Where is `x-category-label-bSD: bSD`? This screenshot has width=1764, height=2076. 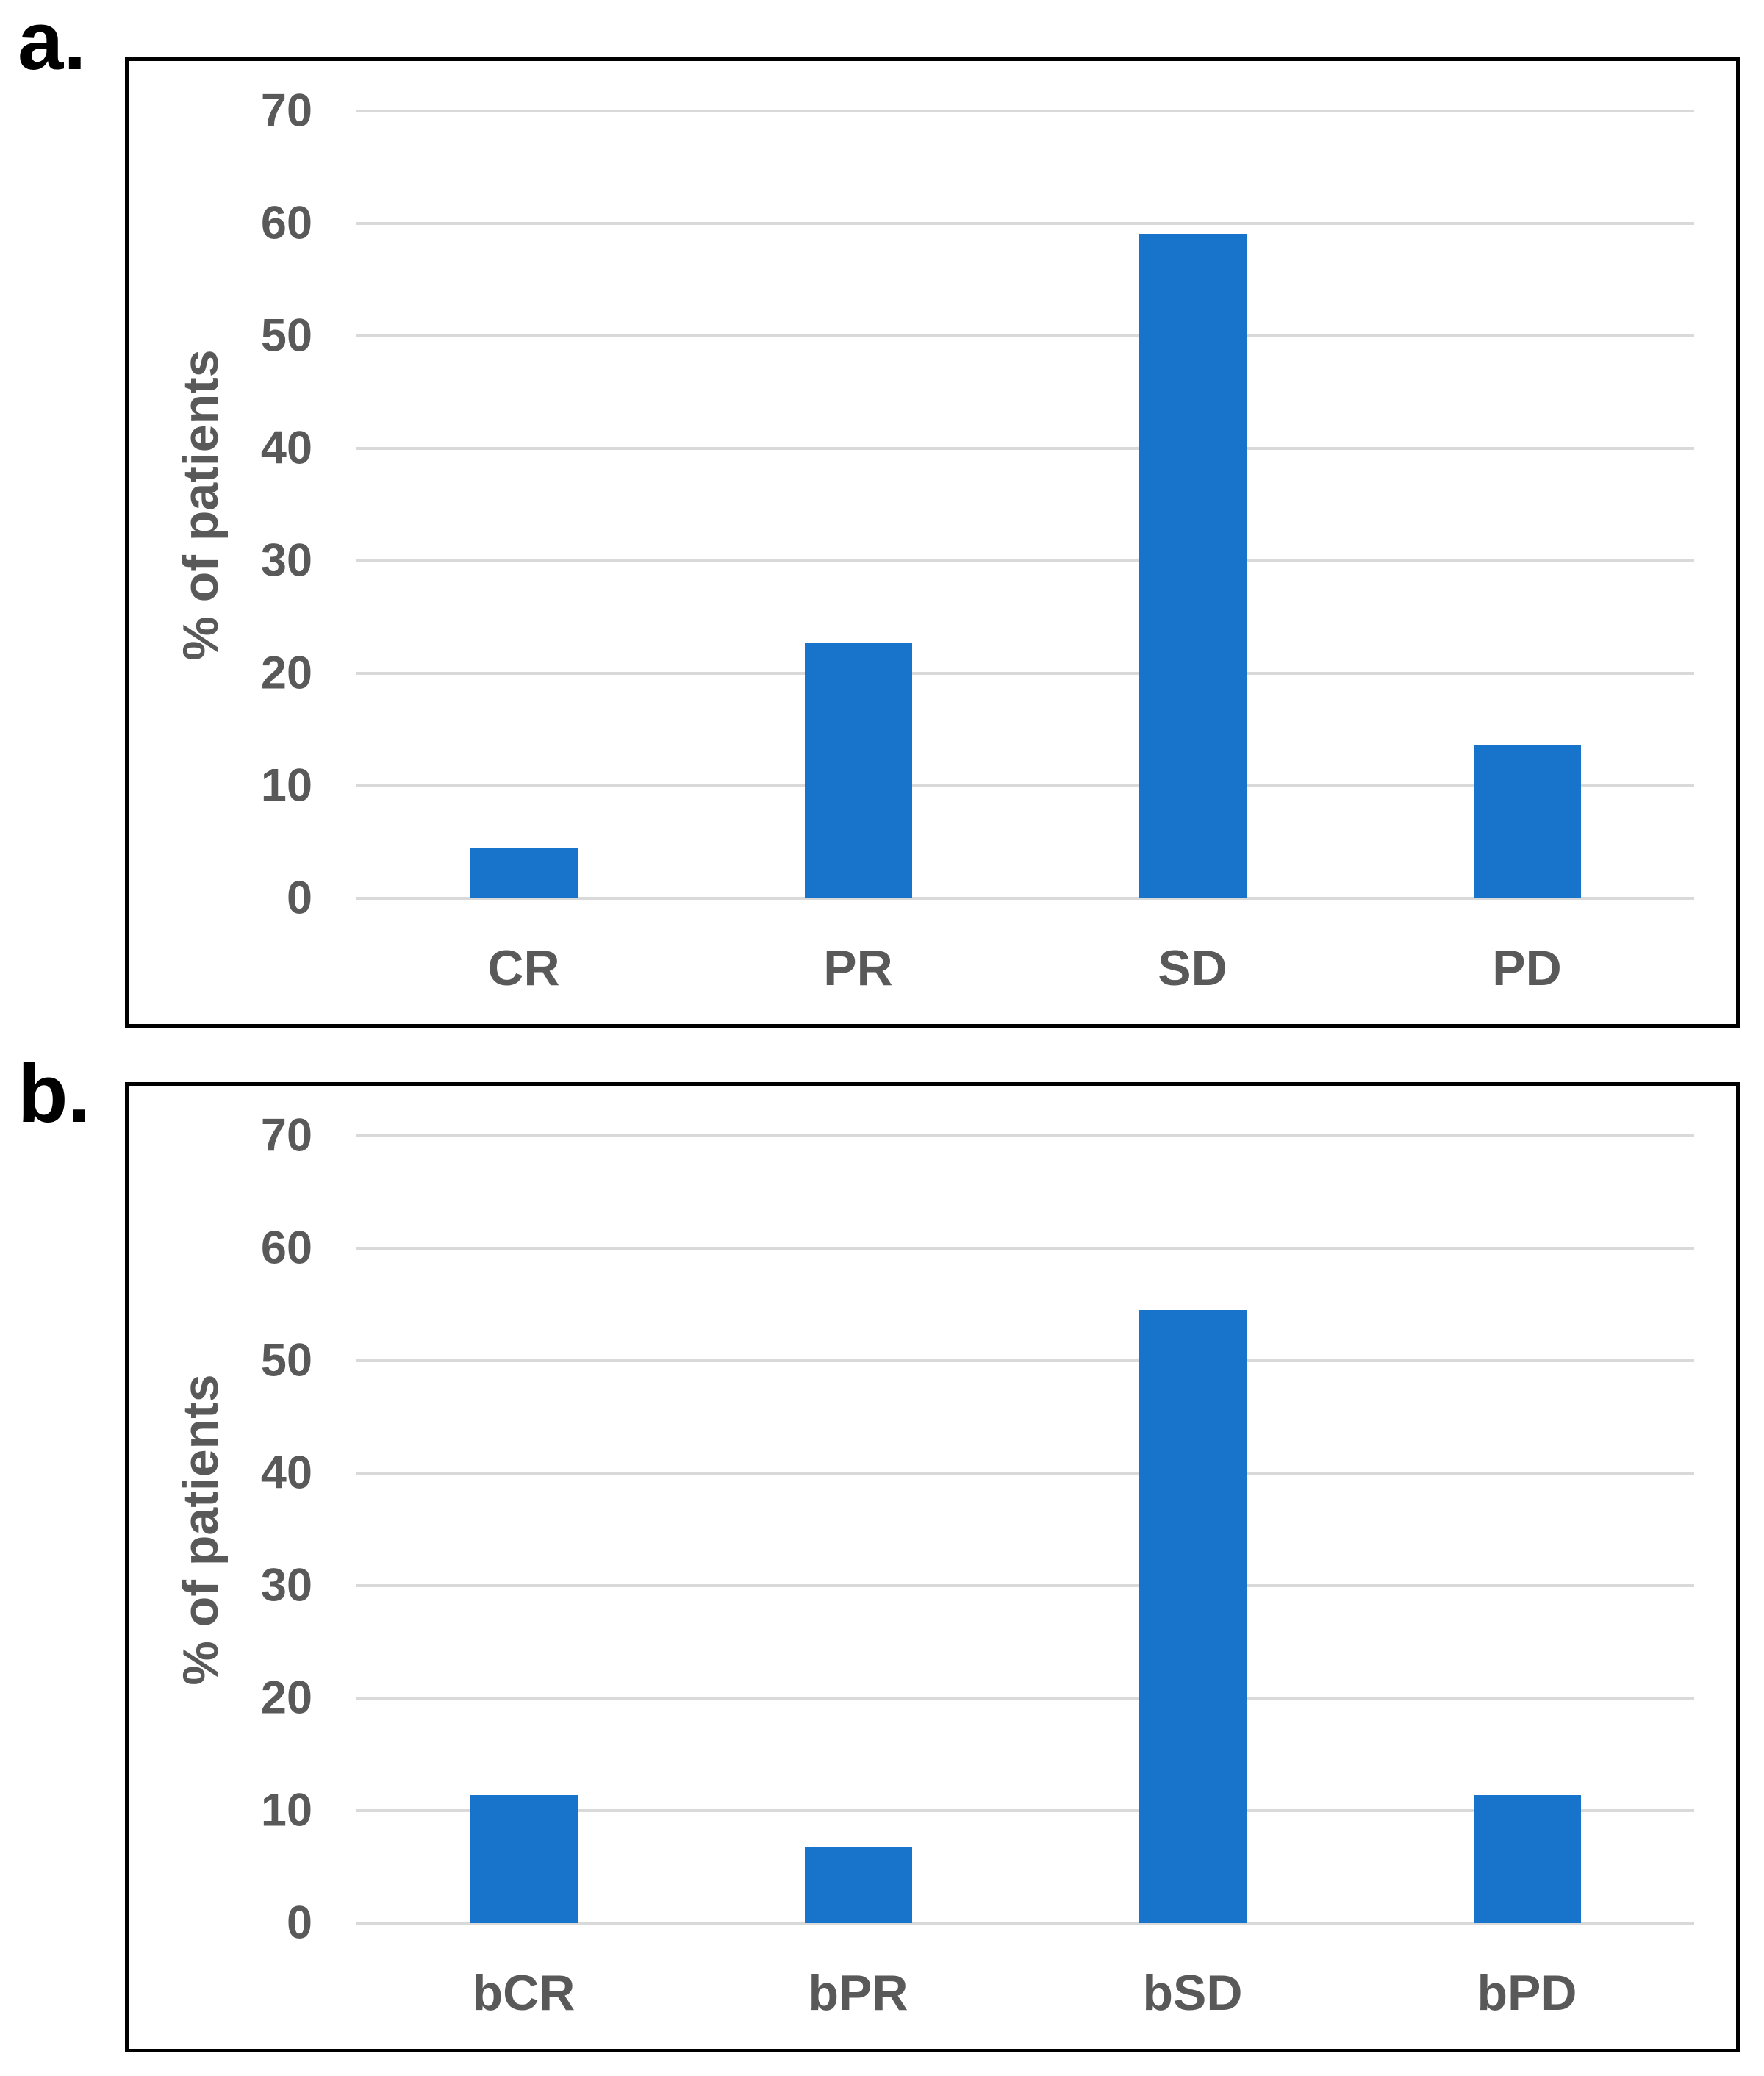
x-category-label-bSD: bSD is located at coordinates (1192, 1993).